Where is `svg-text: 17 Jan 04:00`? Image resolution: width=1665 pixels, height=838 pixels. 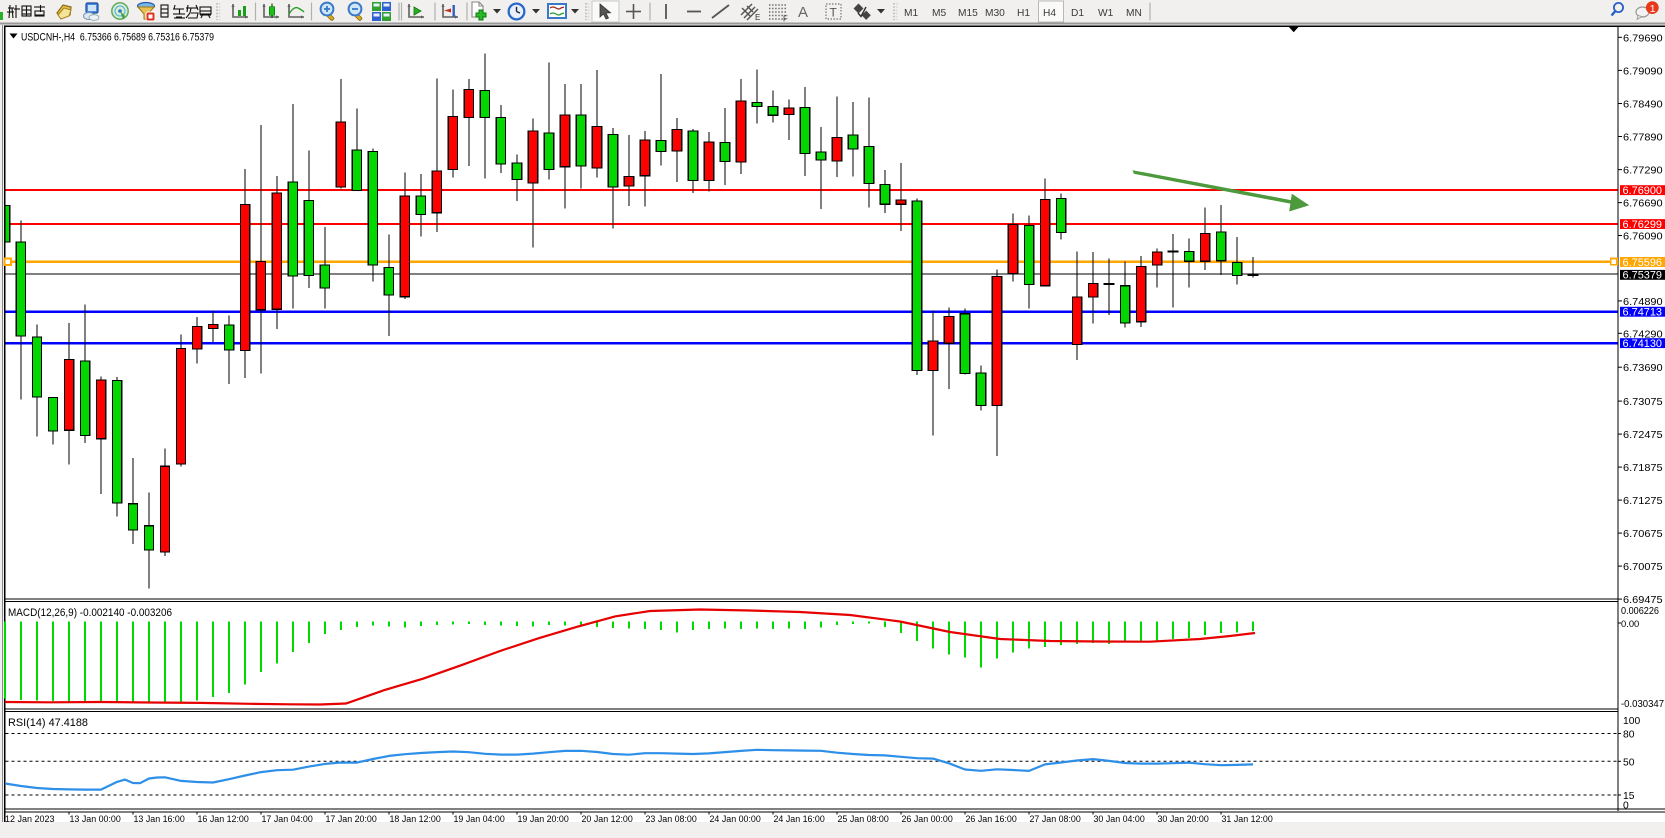
svg-text: 17 Jan 04:00 is located at coordinates (287, 819).